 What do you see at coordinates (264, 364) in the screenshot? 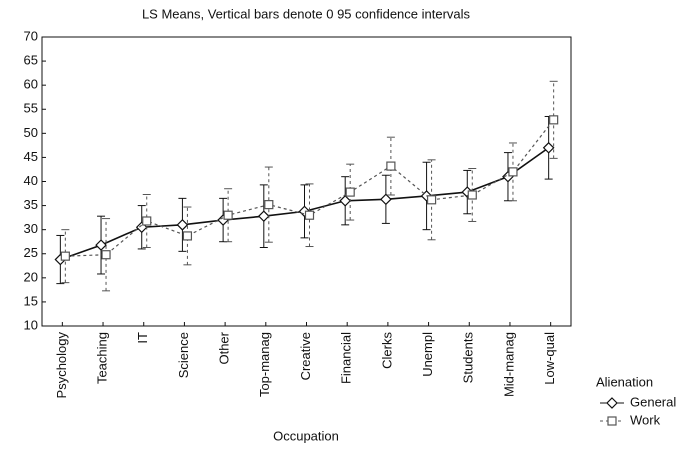
I see `x-tick-label: Top-manag` at bounding box center [264, 364].